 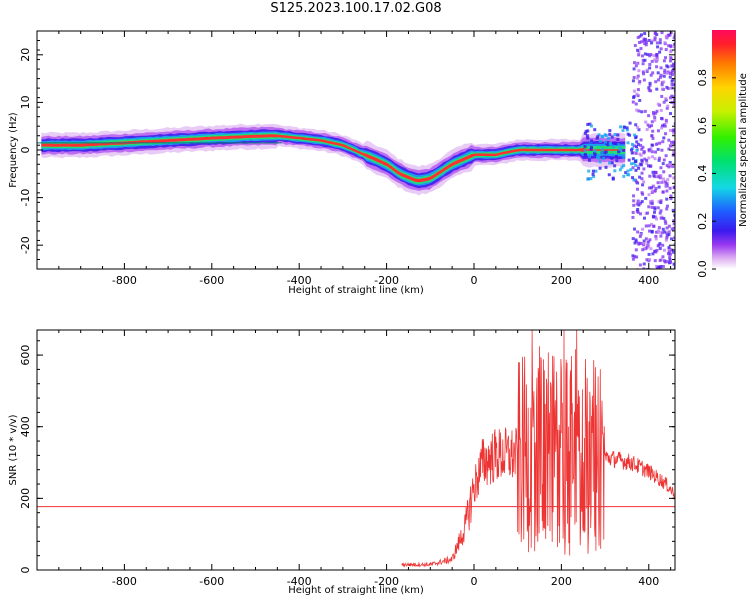 What do you see at coordinates (299, 280) in the screenshot?
I see `spectrogram-x-tick-label: -400` at bounding box center [299, 280].